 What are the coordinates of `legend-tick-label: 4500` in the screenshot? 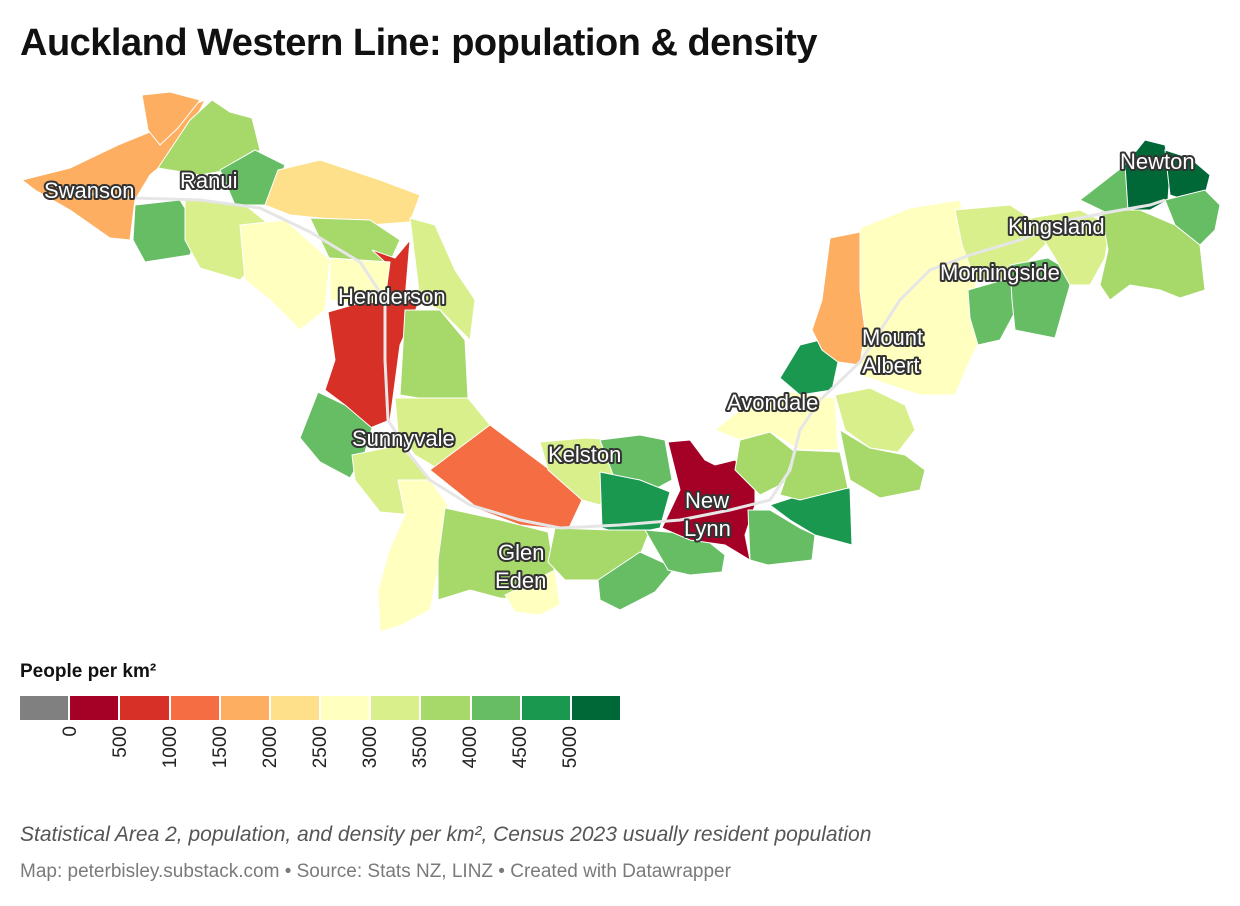 It's located at (520, 747).